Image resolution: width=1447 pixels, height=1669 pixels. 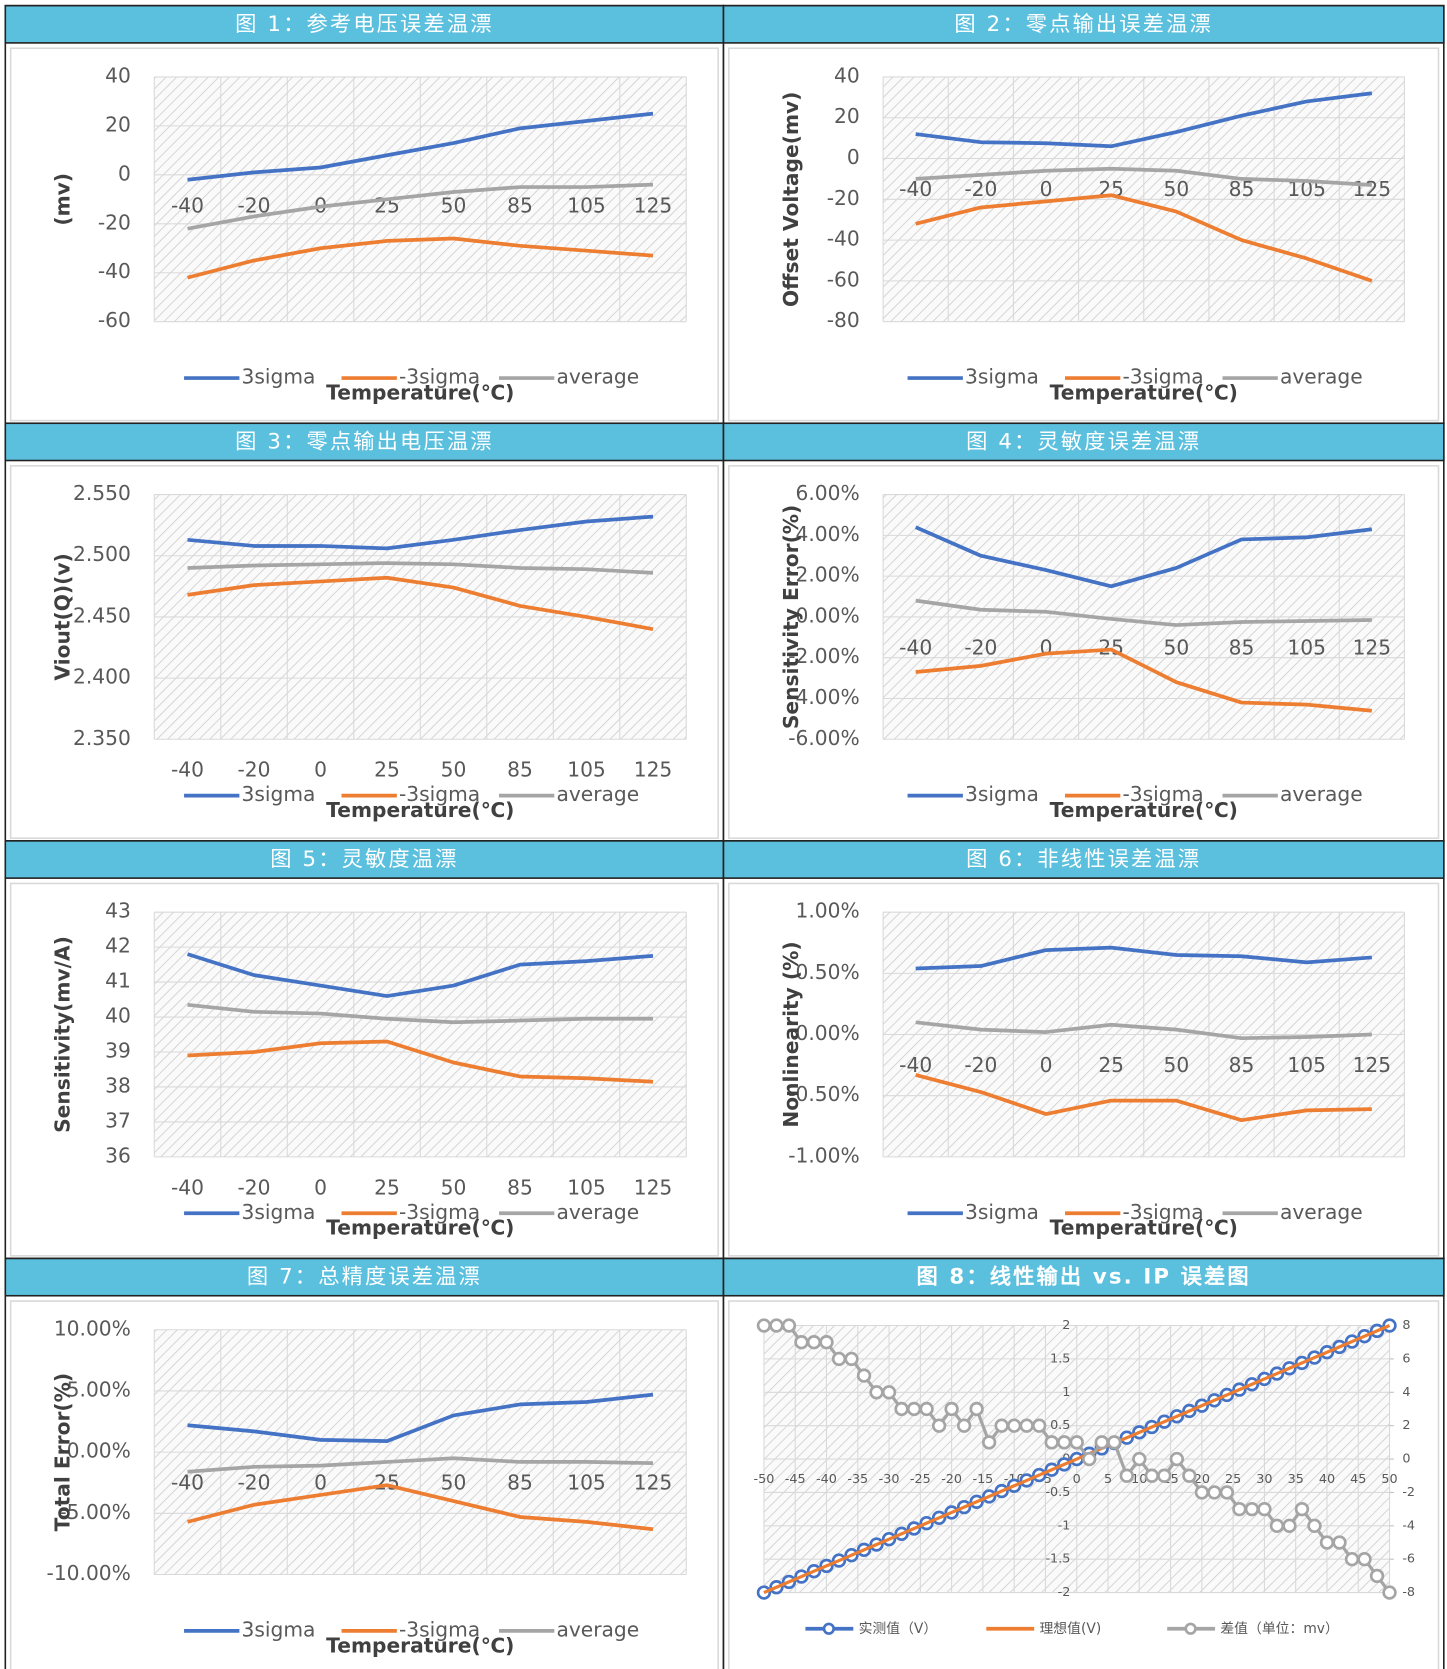 What do you see at coordinates (1057, 1492) in the screenshot?
I see `y-tick-label: -0.5` at bounding box center [1057, 1492].